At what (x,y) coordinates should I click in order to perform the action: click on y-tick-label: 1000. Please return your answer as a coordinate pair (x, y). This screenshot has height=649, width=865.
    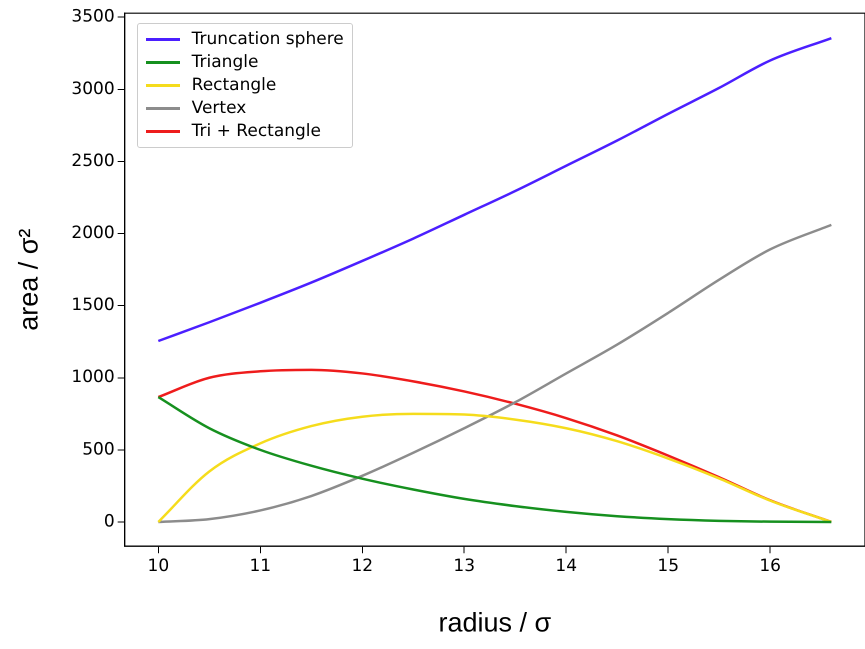
    Looking at the image, I should click on (93, 377).